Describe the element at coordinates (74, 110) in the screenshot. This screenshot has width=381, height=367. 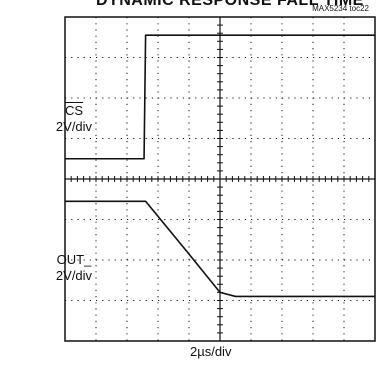
I see `cs-channel-name: CS` at that location.